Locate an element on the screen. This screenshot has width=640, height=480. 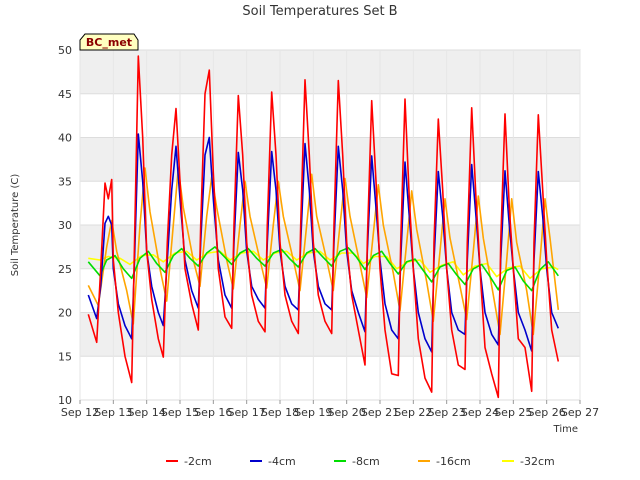
chart-title: Soil Temperatures Set B is located at coordinates (319, 11).